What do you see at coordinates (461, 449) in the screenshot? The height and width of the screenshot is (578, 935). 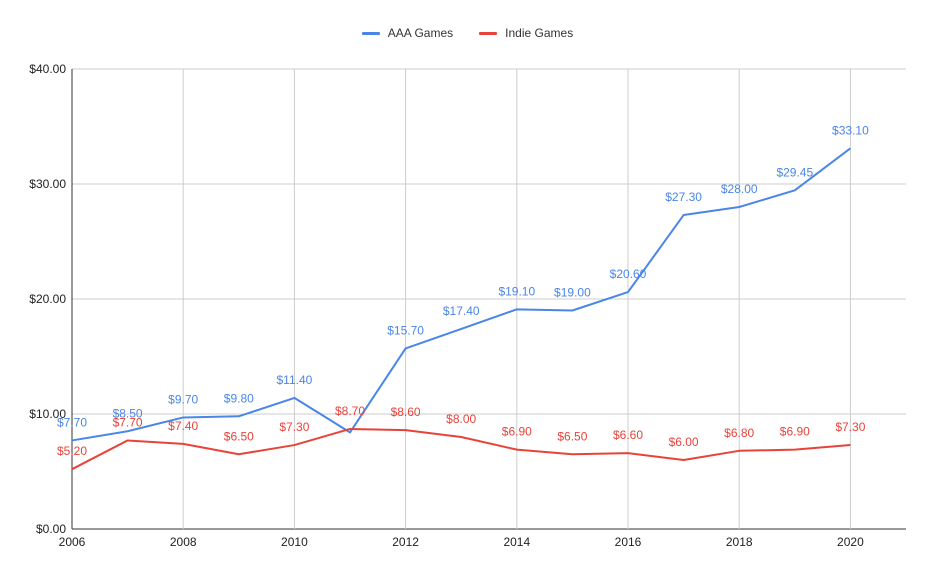 I see `series-line-indie-games` at bounding box center [461, 449].